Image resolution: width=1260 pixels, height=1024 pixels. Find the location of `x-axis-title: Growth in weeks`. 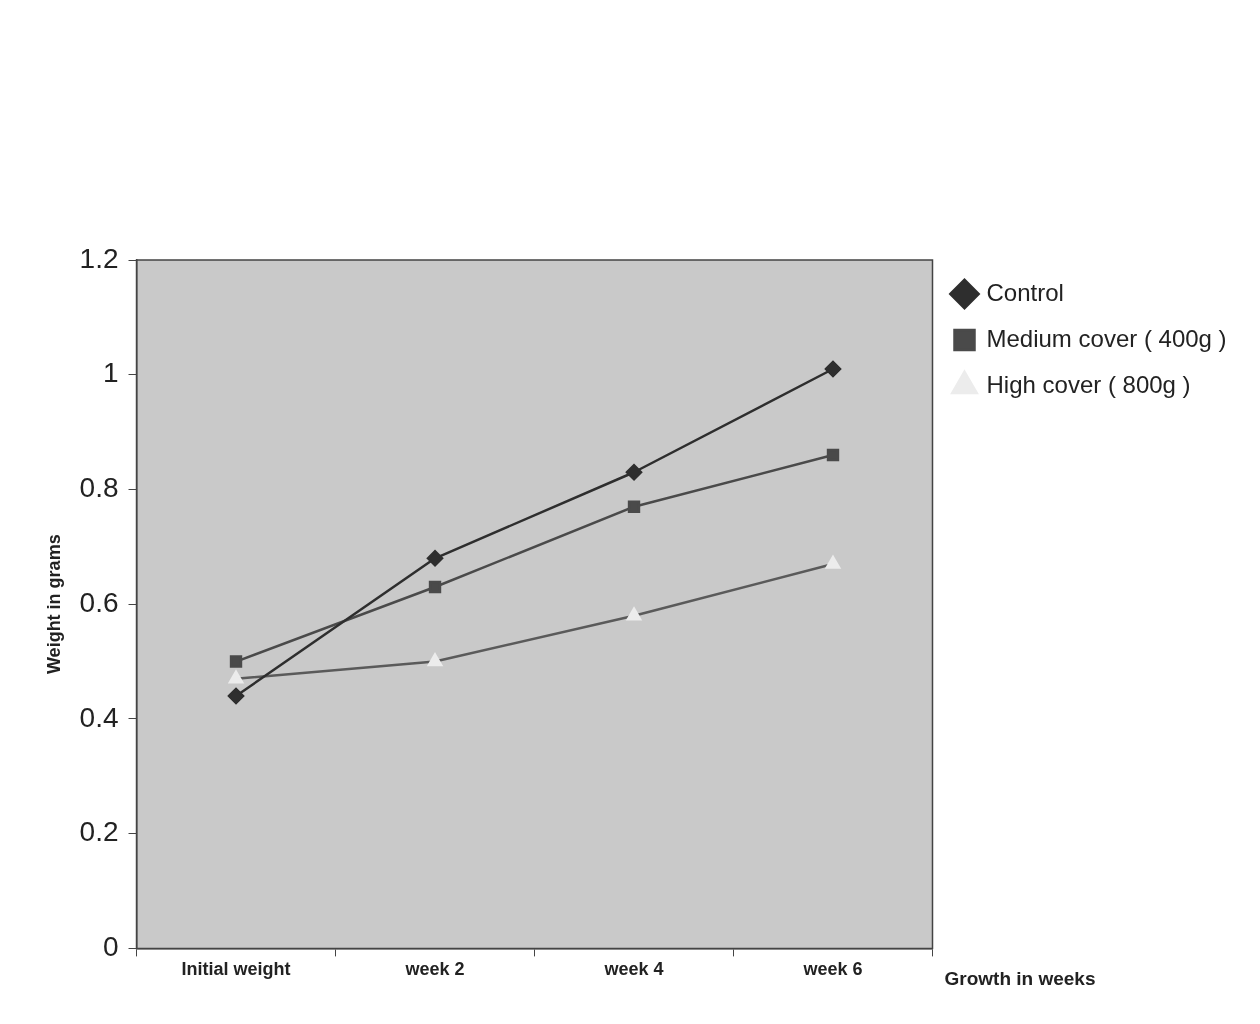

x-axis-title: Growth in weeks is located at coordinates (1020, 978).